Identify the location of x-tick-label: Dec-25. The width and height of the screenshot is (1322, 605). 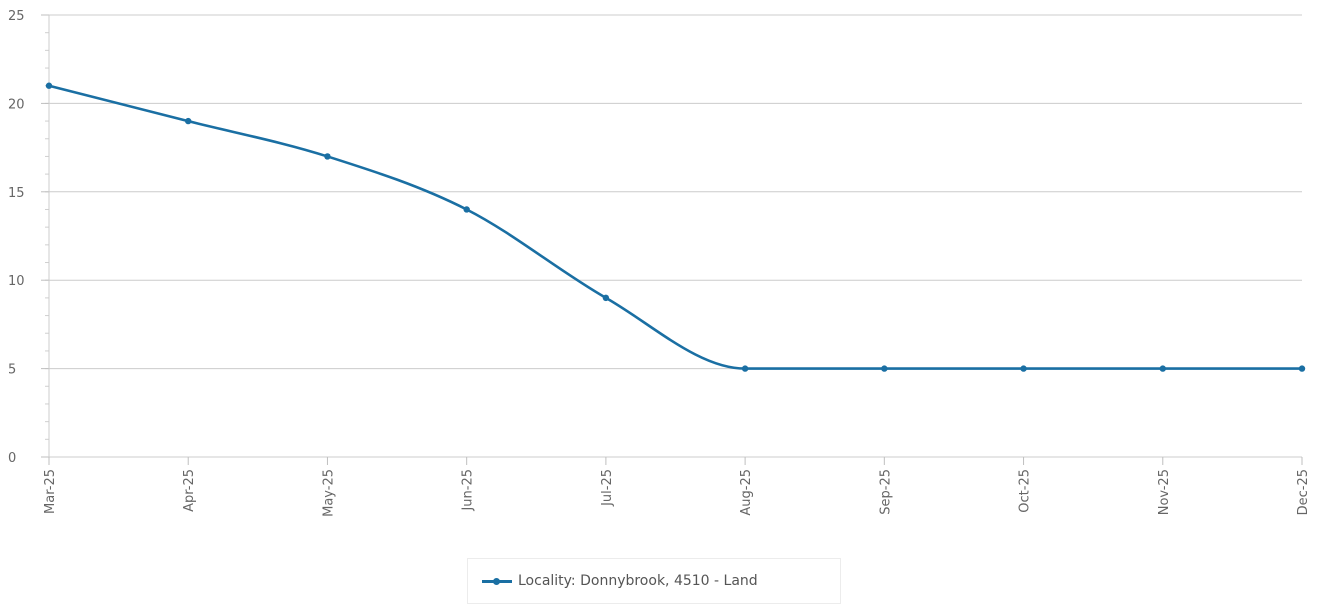
(1303, 492).